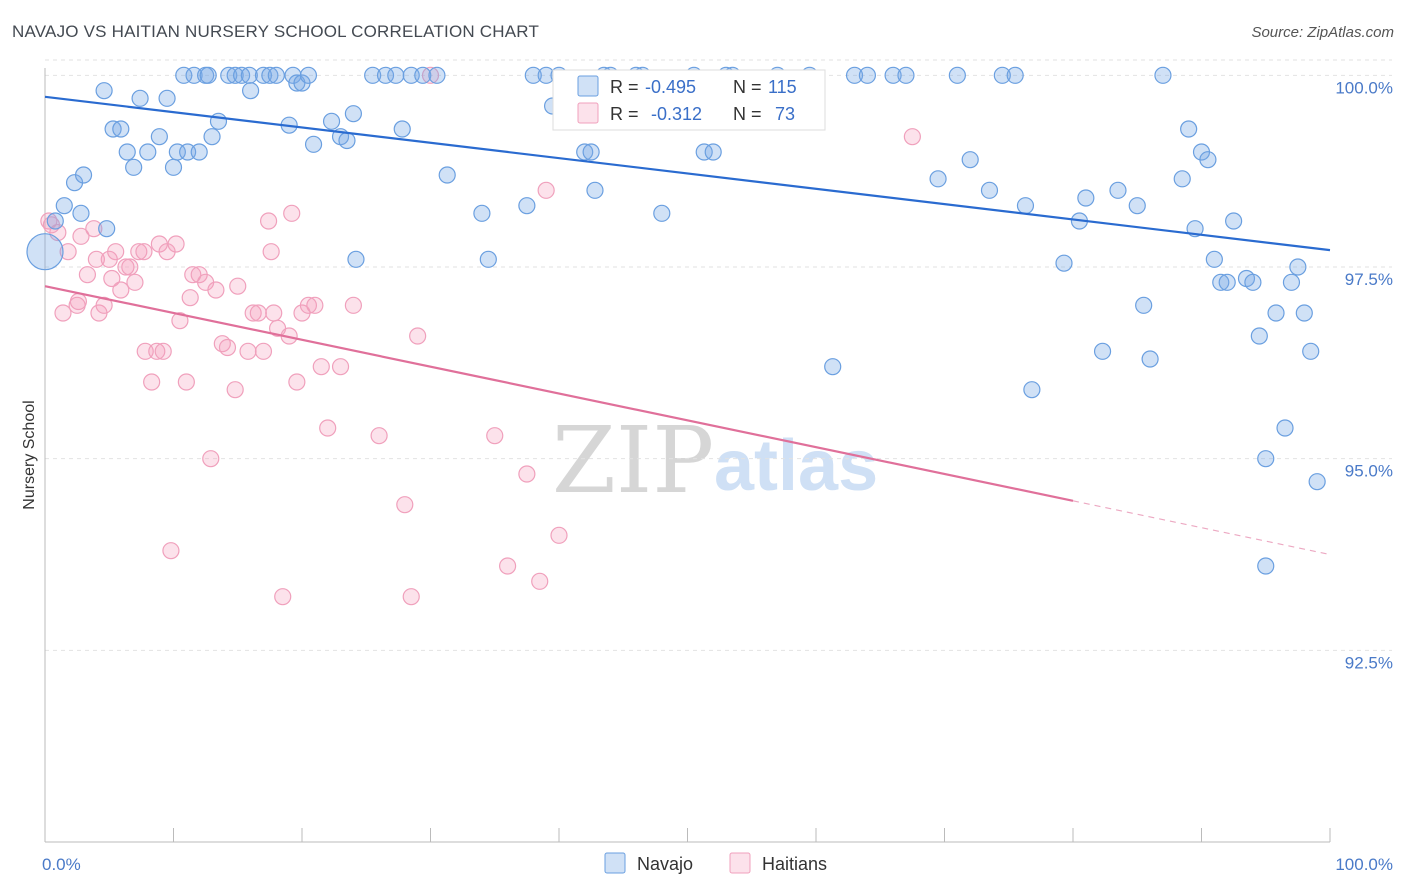 This screenshot has width=1406, height=892. I want to click on x-tick-label: 0.0%, so click(61, 864).